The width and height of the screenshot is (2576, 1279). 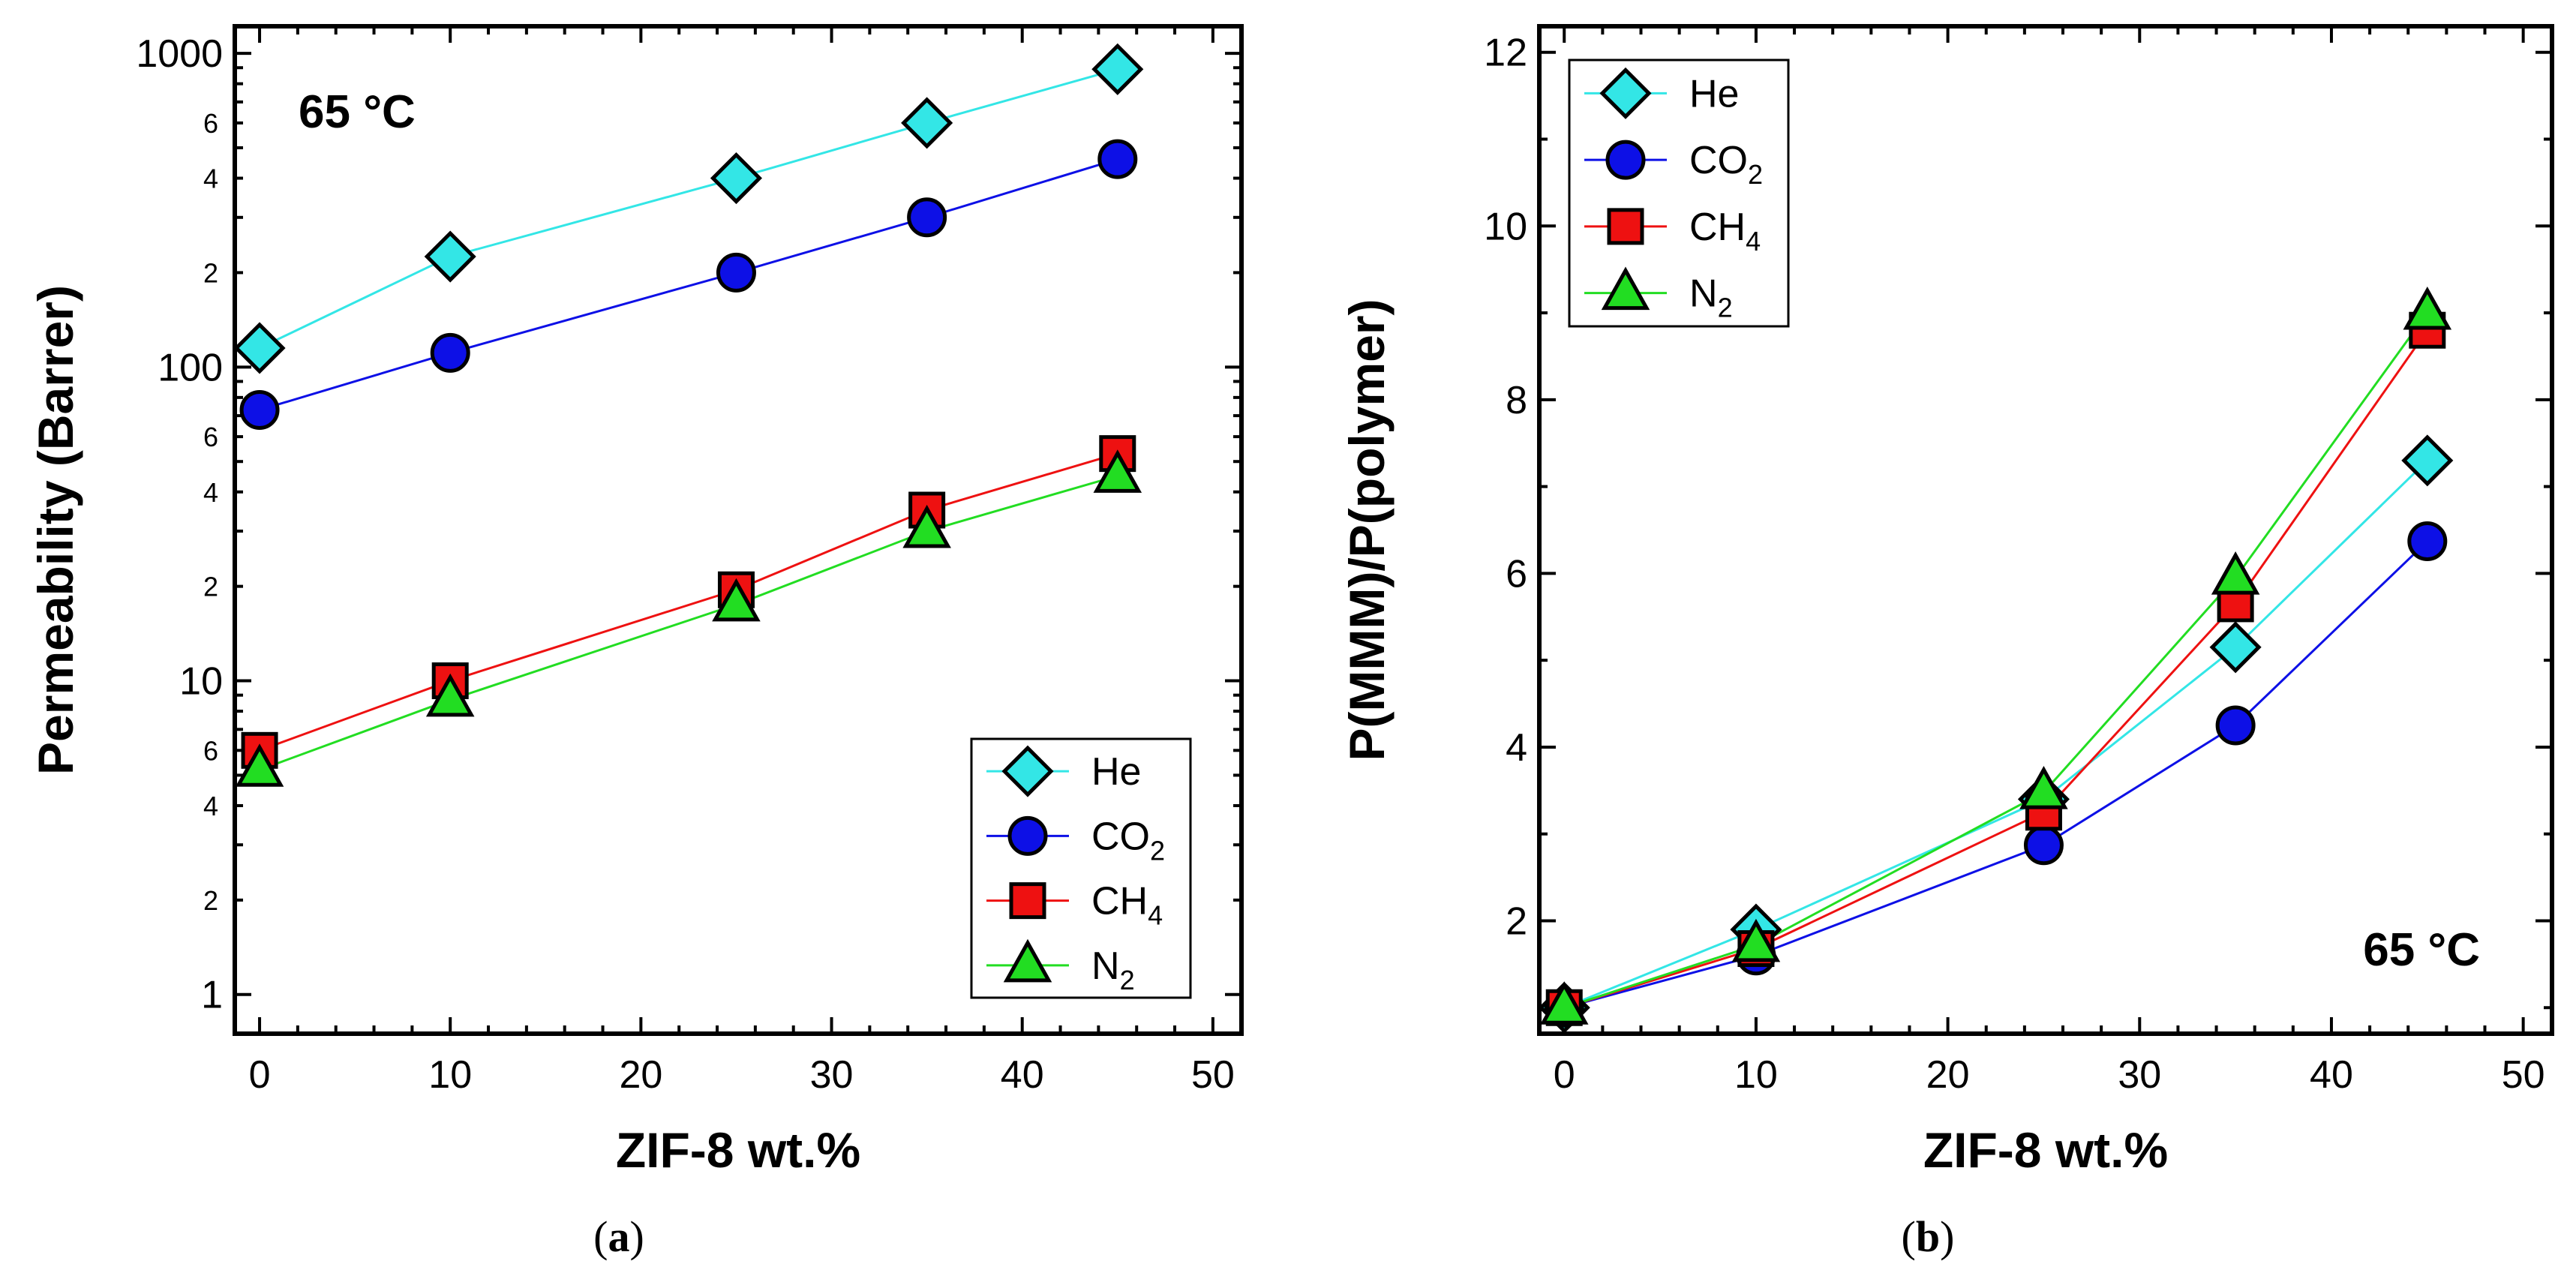 What do you see at coordinates (619, 1236) in the screenshot?
I see `caption-letter: a` at bounding box center [619, 1236].